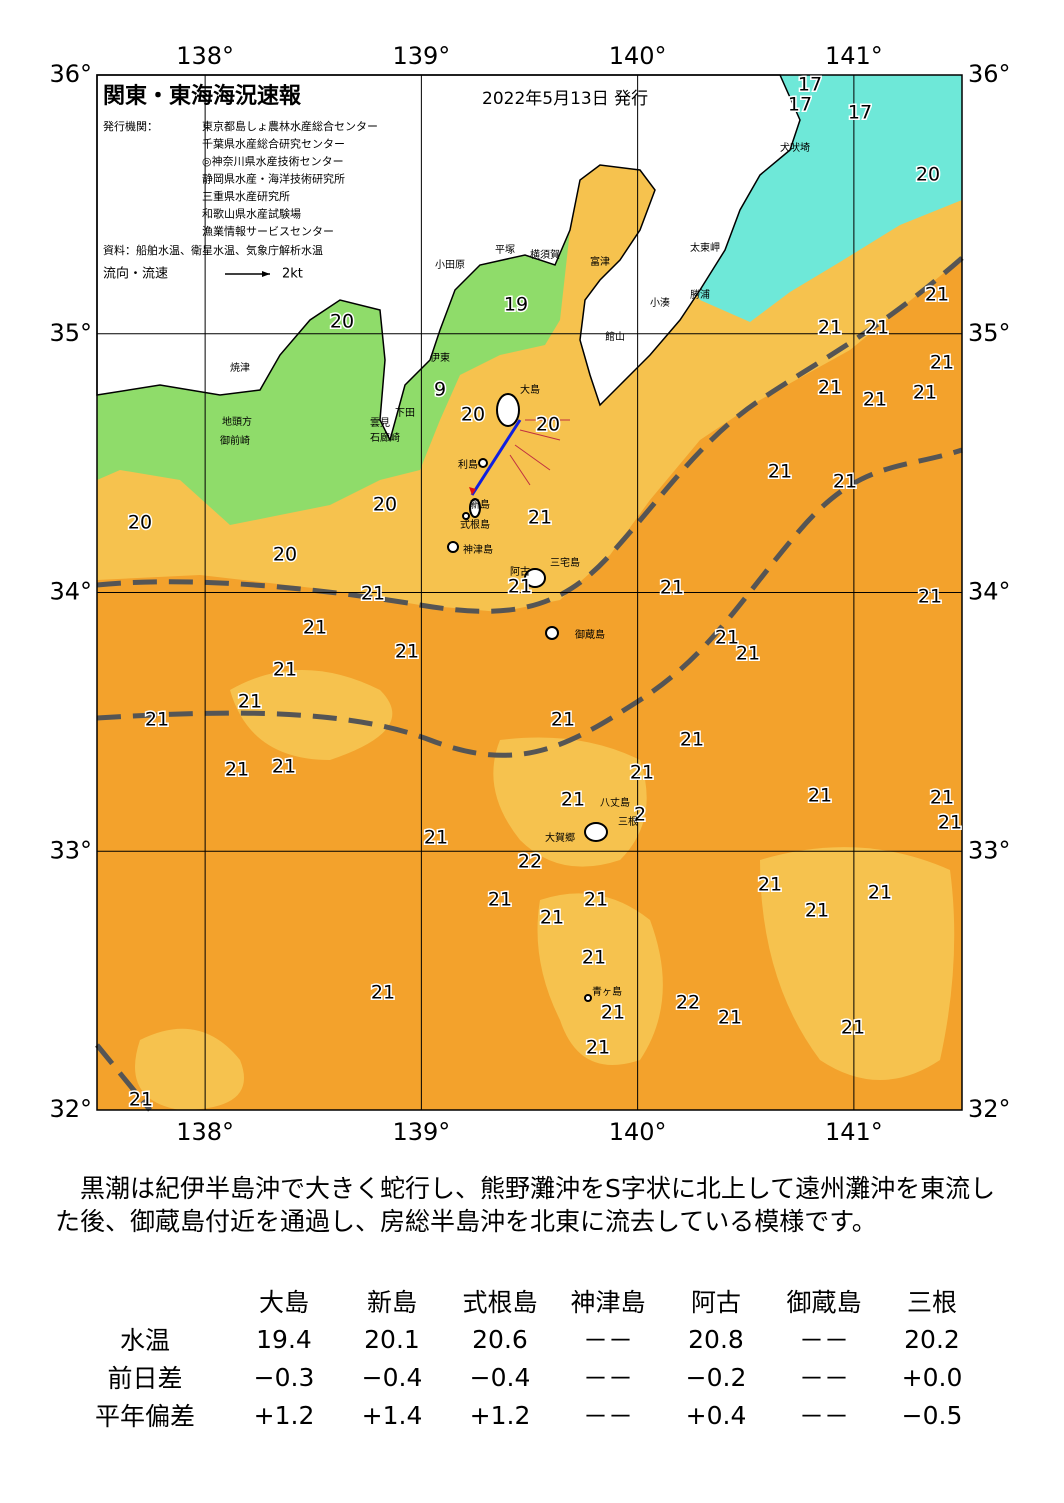 Image resolution: width=1064 pixels, height=1503 pixels. What do you see at coordinates (519, 457) in the screenshot?
I see `current-vector` at bounding box center [519, 457].